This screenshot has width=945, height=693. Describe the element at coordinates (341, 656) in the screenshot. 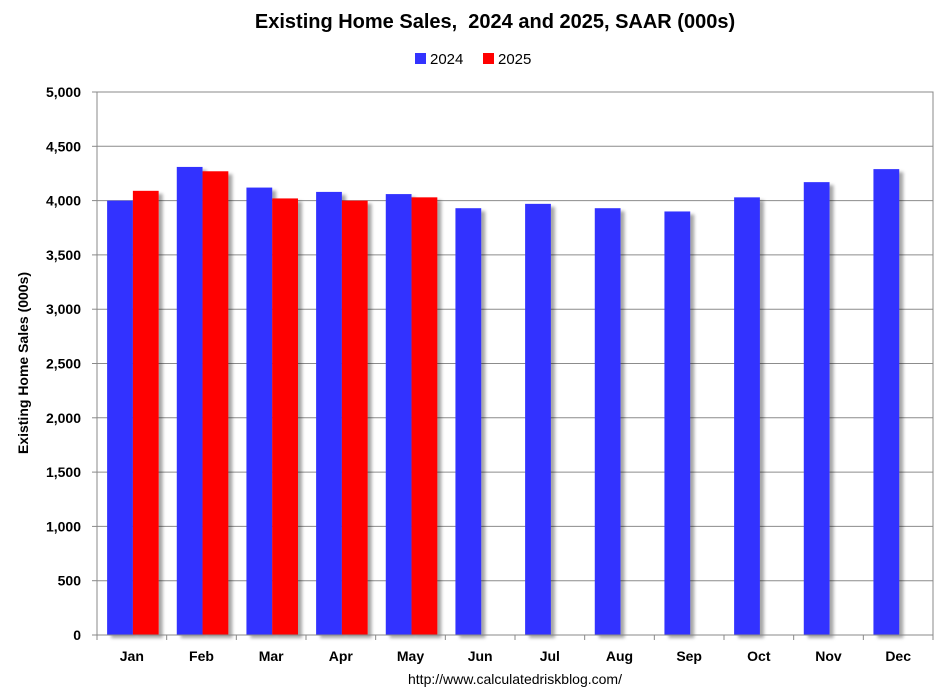

I see `x-tick-label: Apr` at that location.